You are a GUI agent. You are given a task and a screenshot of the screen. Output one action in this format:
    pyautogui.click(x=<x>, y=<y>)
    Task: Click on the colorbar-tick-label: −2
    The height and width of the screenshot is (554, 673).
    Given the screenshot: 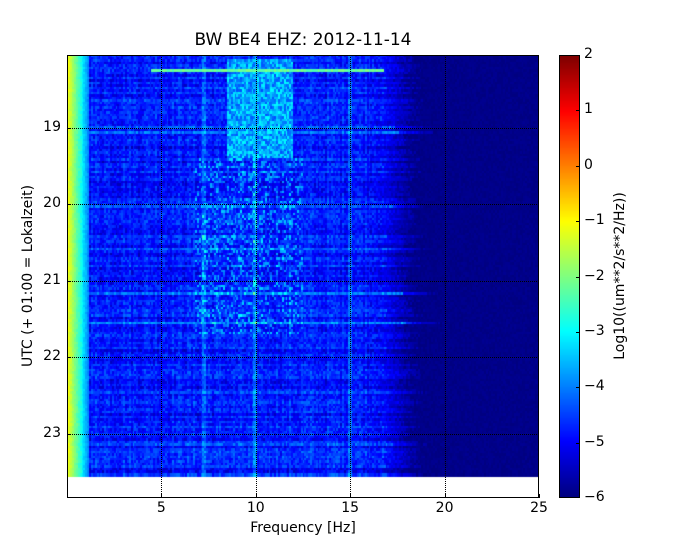 What is the action you would take?
    pyautogui.click(x=594, y=275)
    